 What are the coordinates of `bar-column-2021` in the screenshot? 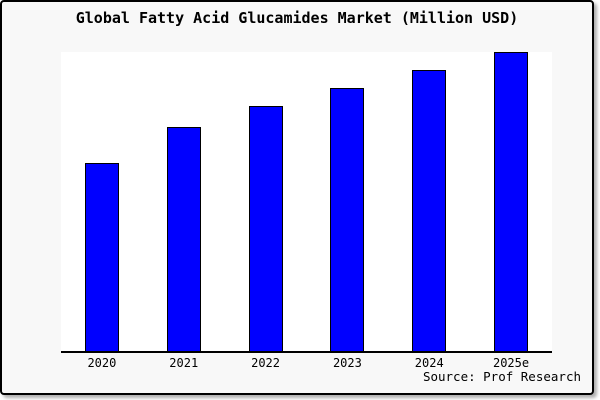 It's located at (184, 201).